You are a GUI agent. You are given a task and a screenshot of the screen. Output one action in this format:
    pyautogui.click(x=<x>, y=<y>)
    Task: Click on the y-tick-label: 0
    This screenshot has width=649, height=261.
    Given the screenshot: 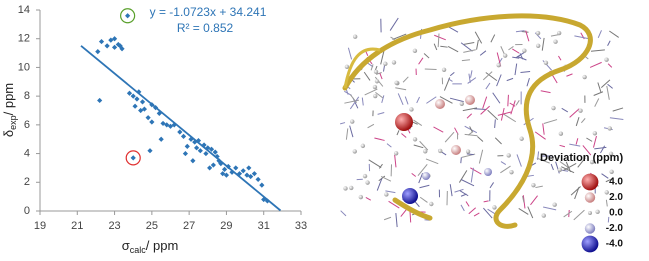 What is the action you would take?
    pyautogui.click(x=27, y=211)
    